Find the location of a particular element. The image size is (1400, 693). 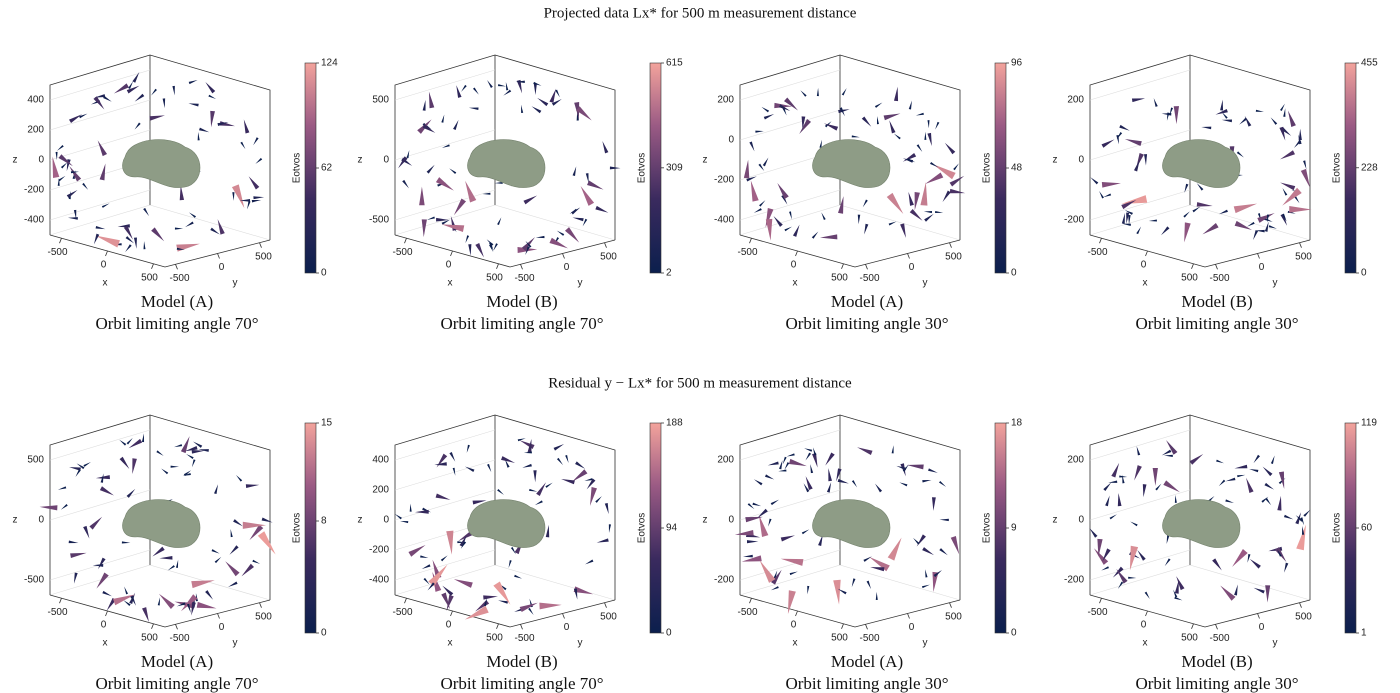

colorbar-tick-label: 18 is located at coordinates (1017, 423).